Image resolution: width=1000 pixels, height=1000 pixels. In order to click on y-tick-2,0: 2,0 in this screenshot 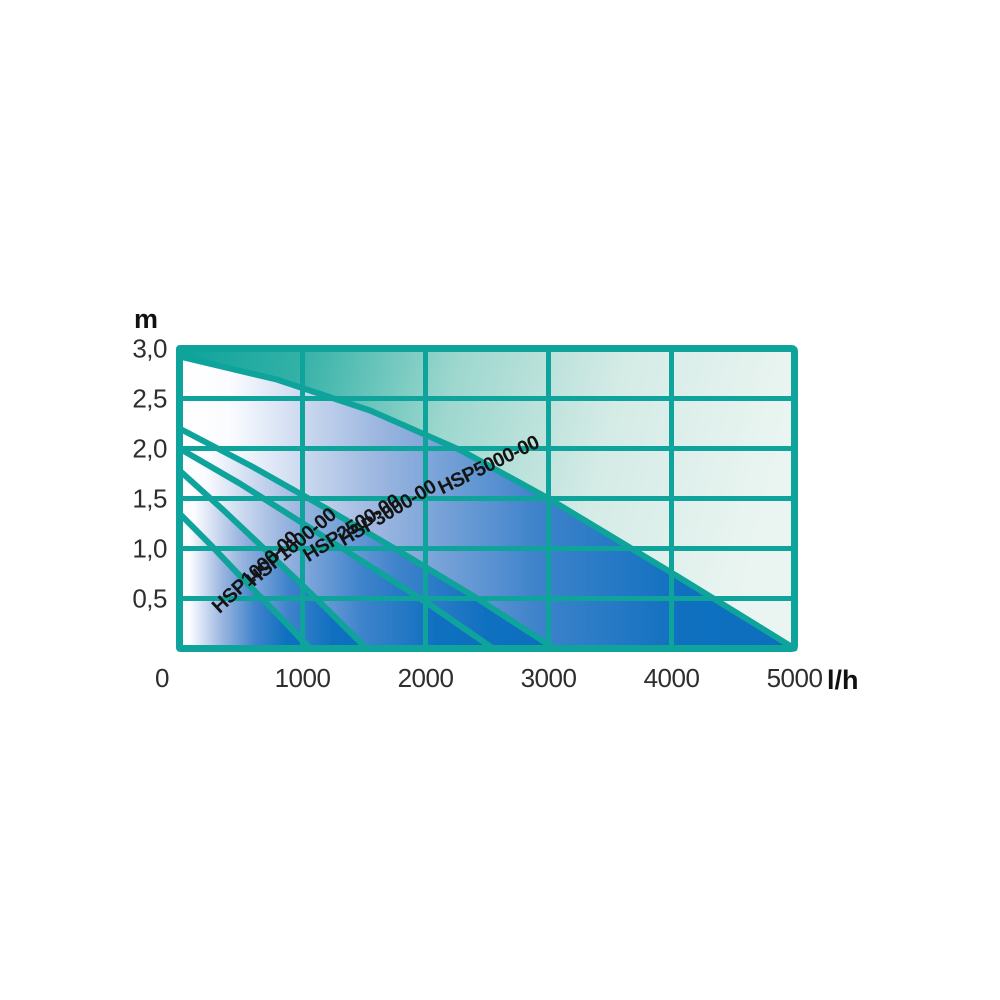, I will do `click(149, 449)`.